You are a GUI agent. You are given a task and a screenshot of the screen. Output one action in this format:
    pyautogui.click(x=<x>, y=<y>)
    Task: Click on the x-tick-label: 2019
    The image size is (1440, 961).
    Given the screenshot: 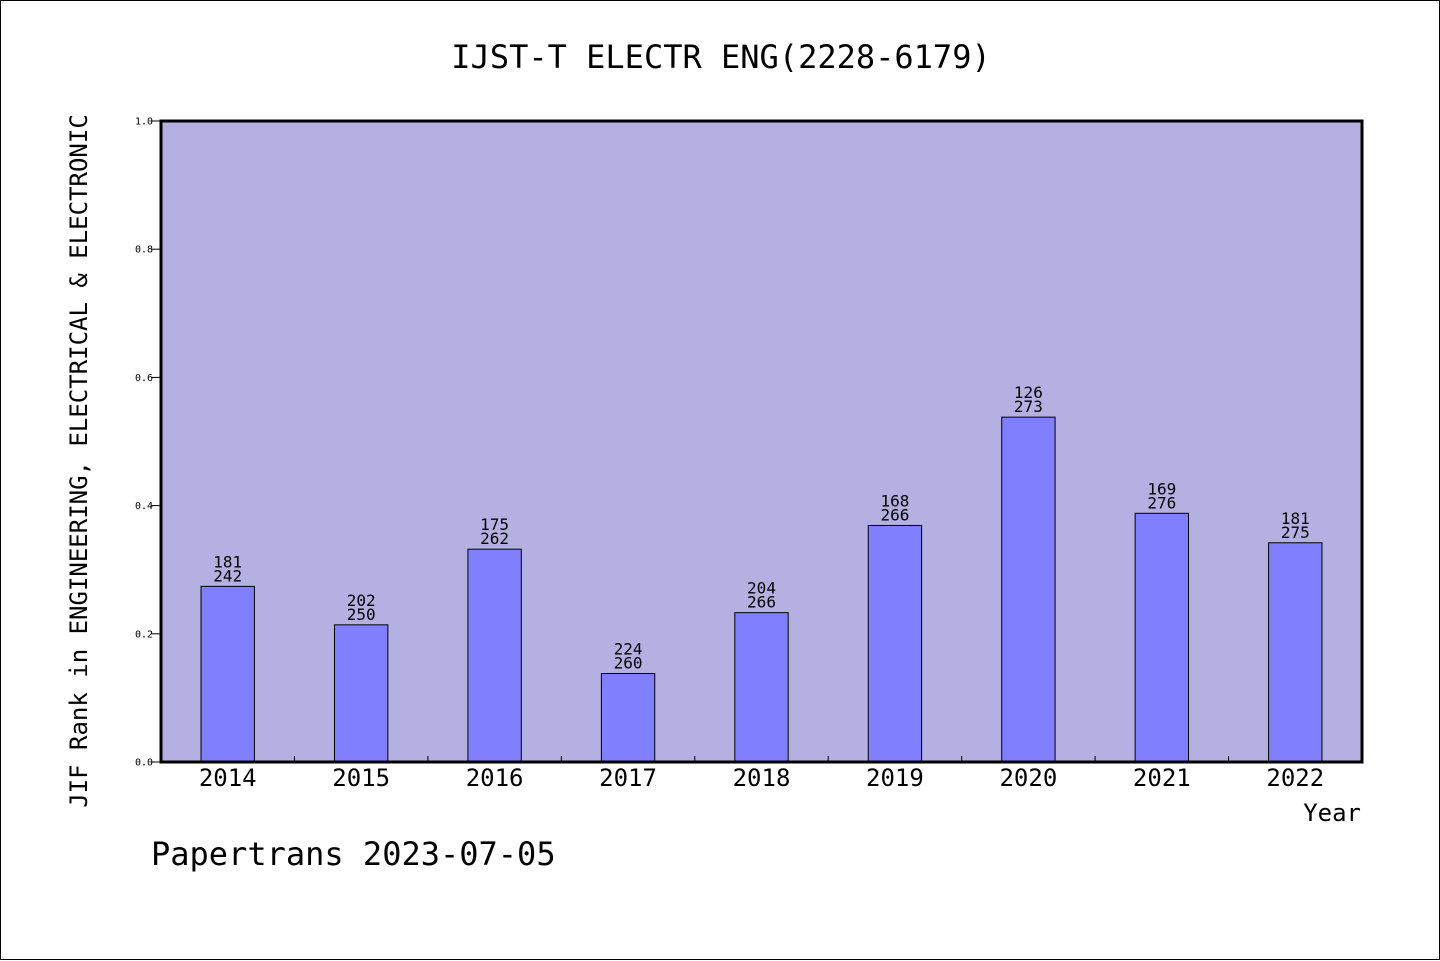 What is the action you would take?
    pyautogui.click(x=895, y=778)
    